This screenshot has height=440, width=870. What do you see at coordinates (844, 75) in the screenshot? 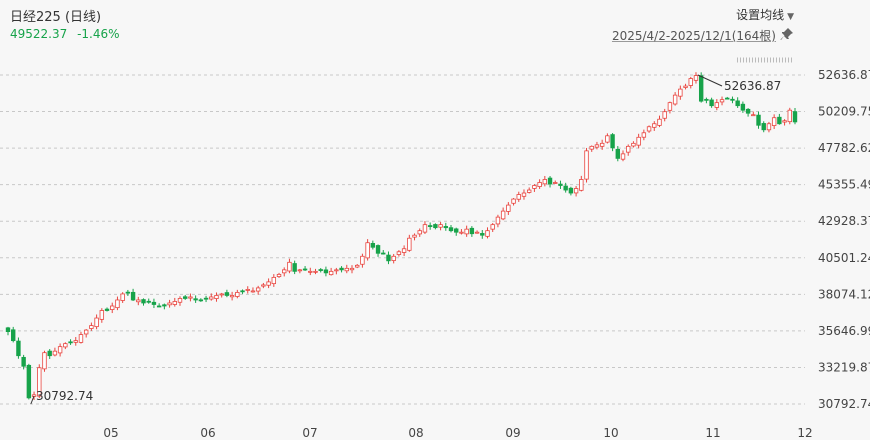
I see `y-tick-label: 52636.87` at bounding box center [844, 75].